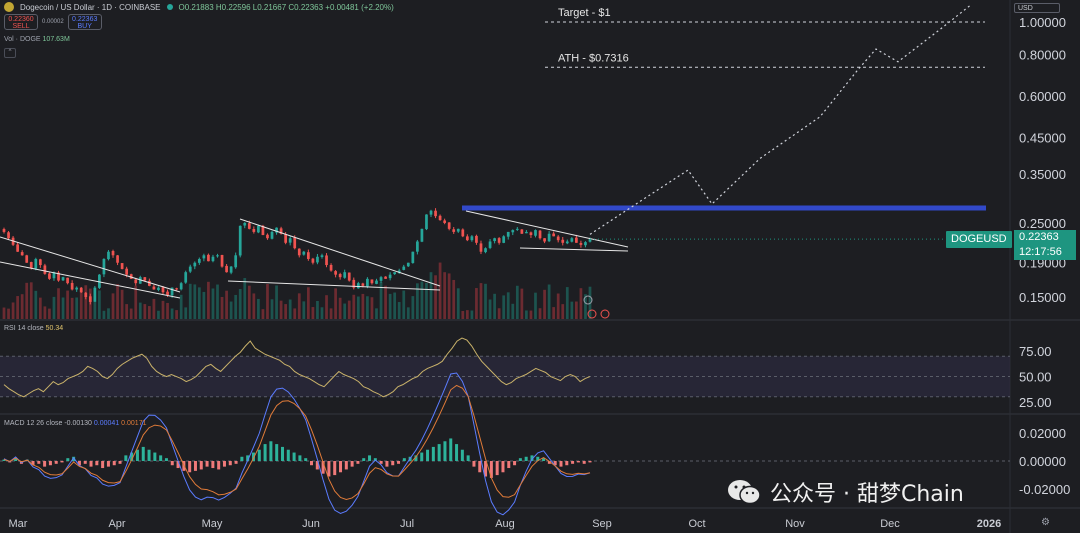 This screenshot has width=1080, height=533. Describe the element at coordinates (24, 328) in the screenshot. I see `rsi-title: RSI 14 close` at that location.